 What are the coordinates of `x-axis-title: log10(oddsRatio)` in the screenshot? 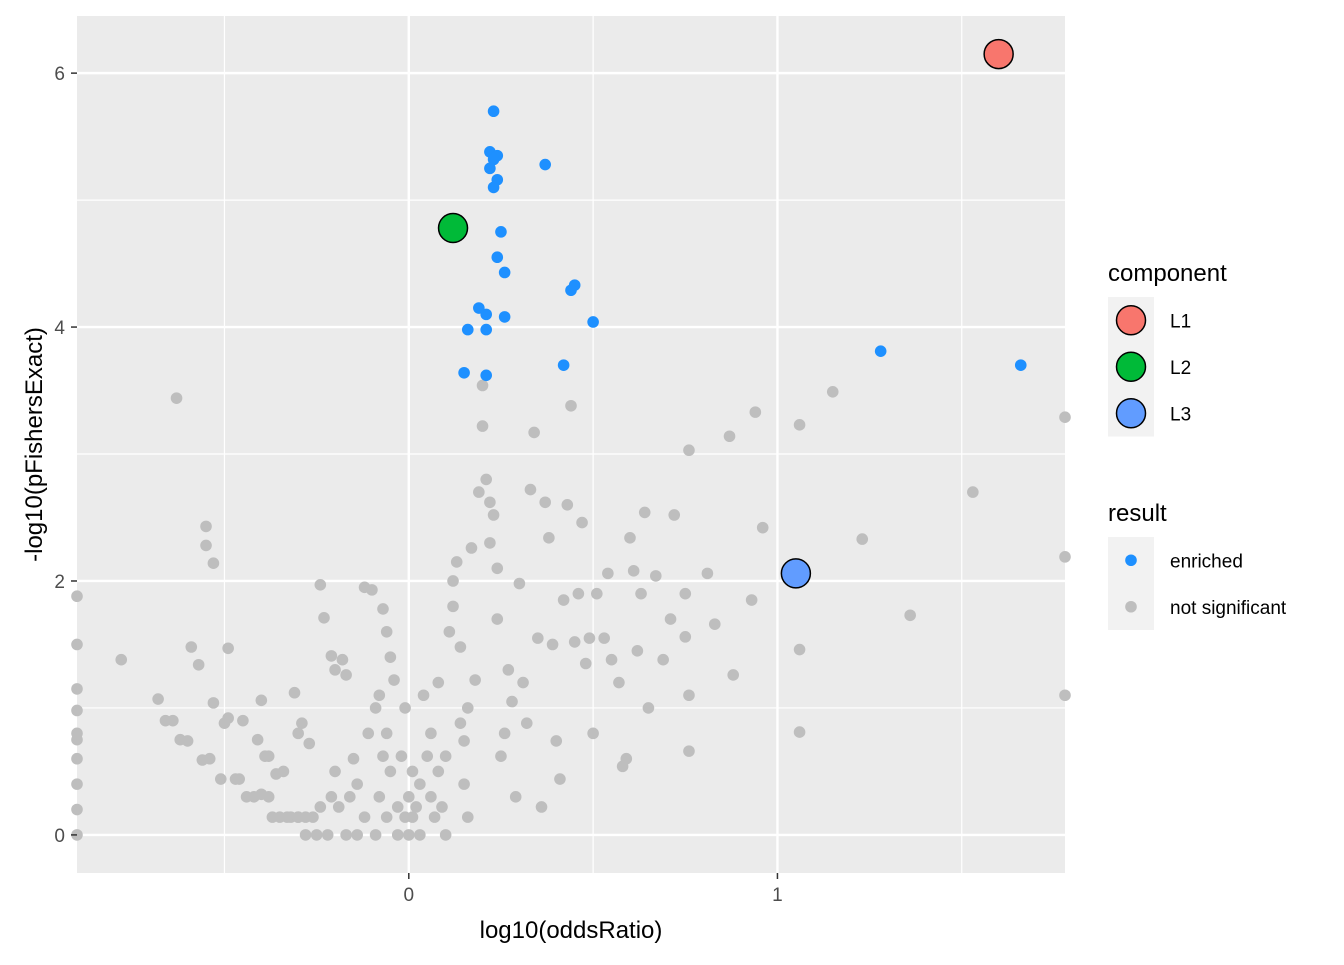 It's located at (571, 930).